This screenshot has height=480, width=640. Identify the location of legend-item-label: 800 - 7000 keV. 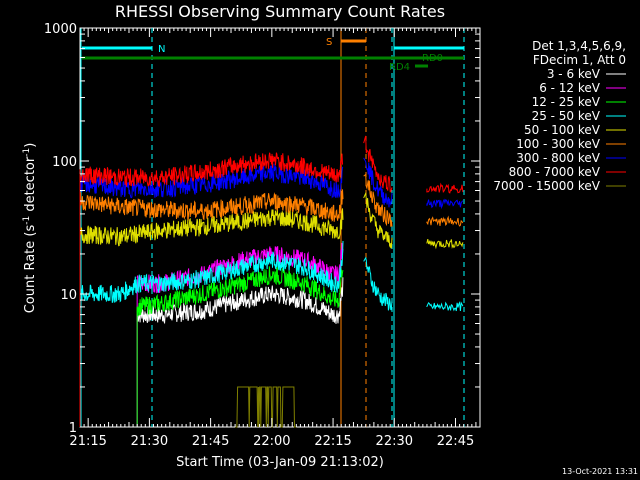
(555, 172).